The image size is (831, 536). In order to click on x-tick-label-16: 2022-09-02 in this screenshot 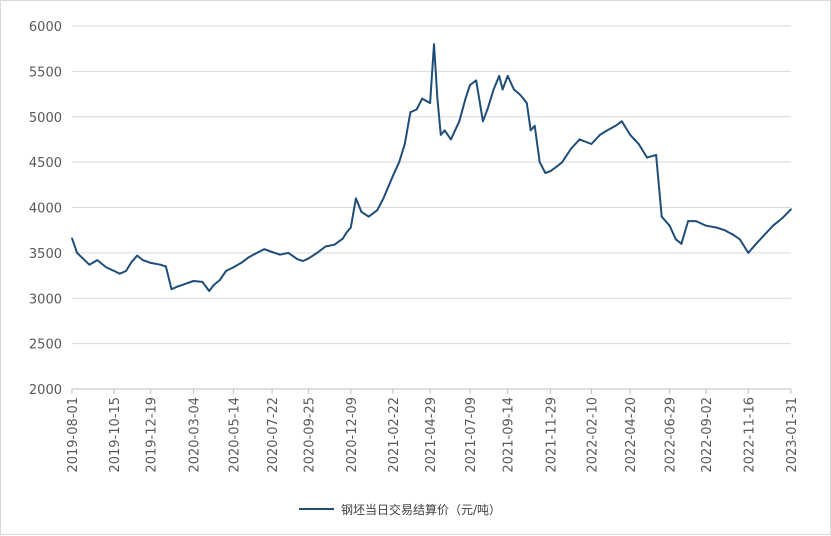, I will do `click(707, 435)`.